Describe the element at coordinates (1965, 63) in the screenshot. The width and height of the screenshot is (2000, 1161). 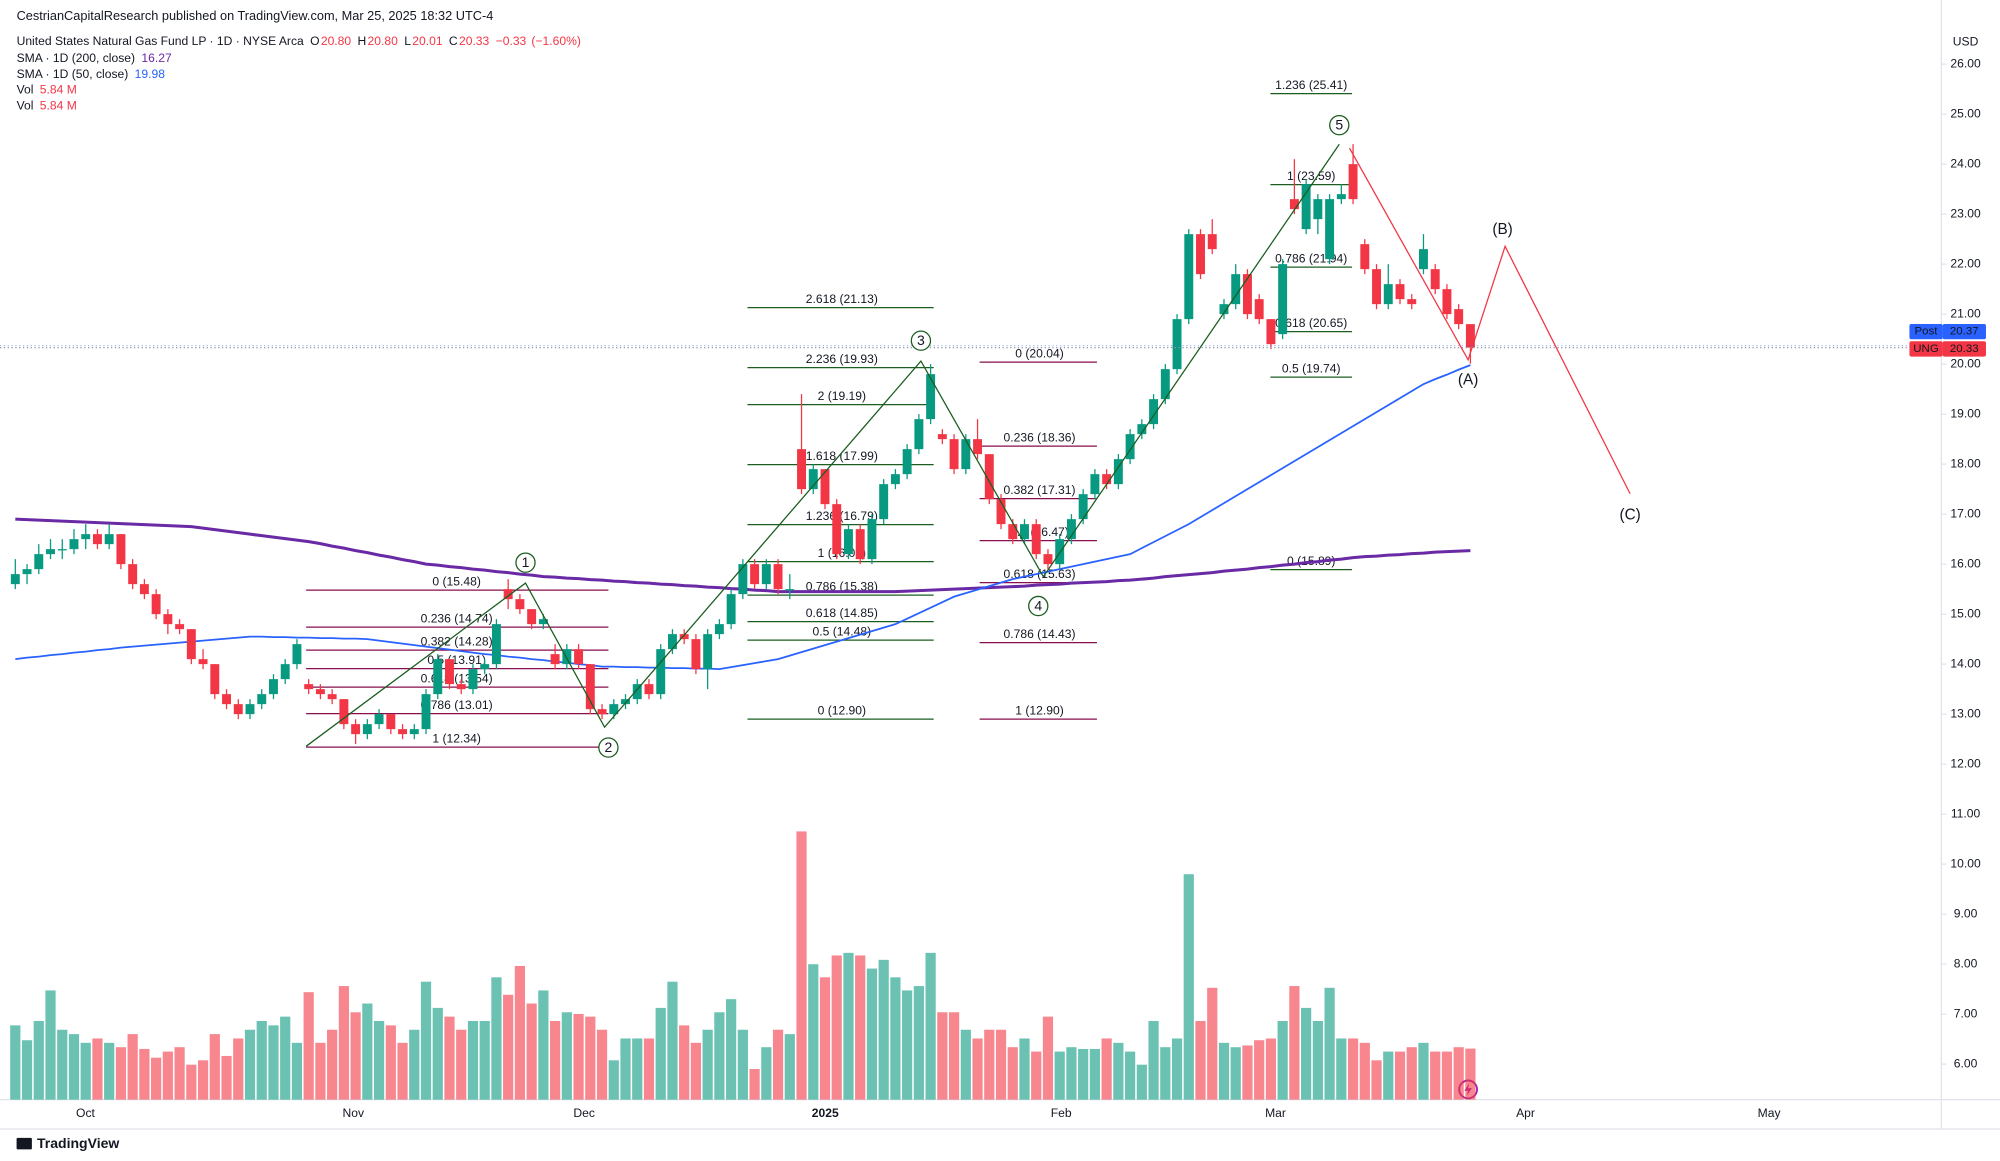
I see `y-tick-label: 26.00` at that location.